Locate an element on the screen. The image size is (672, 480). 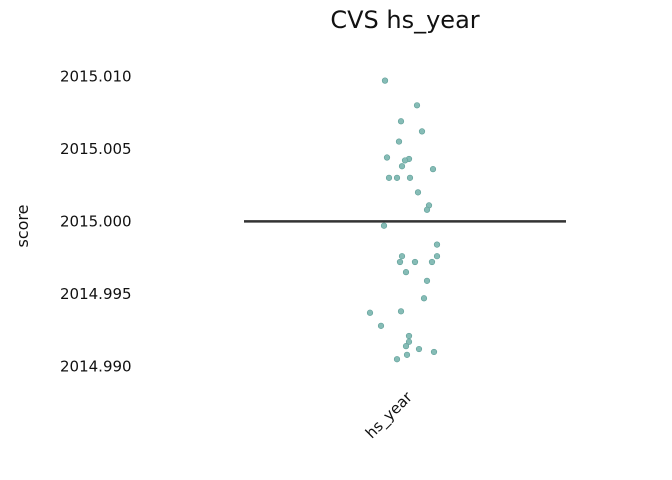
y-tick-label: 2014.990 is located at coordinates (96, 366).